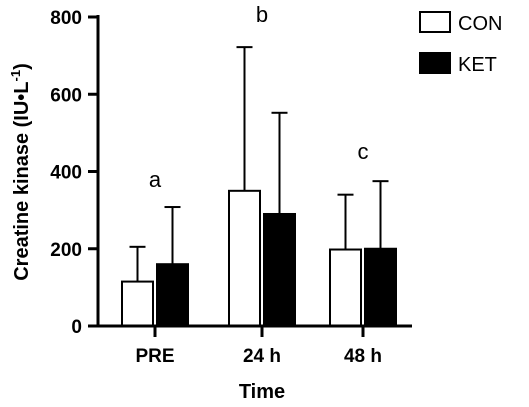 The width and height of the screenshot is (529, 407). What do you see at coordinates (262, 14) in the screenshot?
I see `annotation-b: b` at bounding box center [262, 14].